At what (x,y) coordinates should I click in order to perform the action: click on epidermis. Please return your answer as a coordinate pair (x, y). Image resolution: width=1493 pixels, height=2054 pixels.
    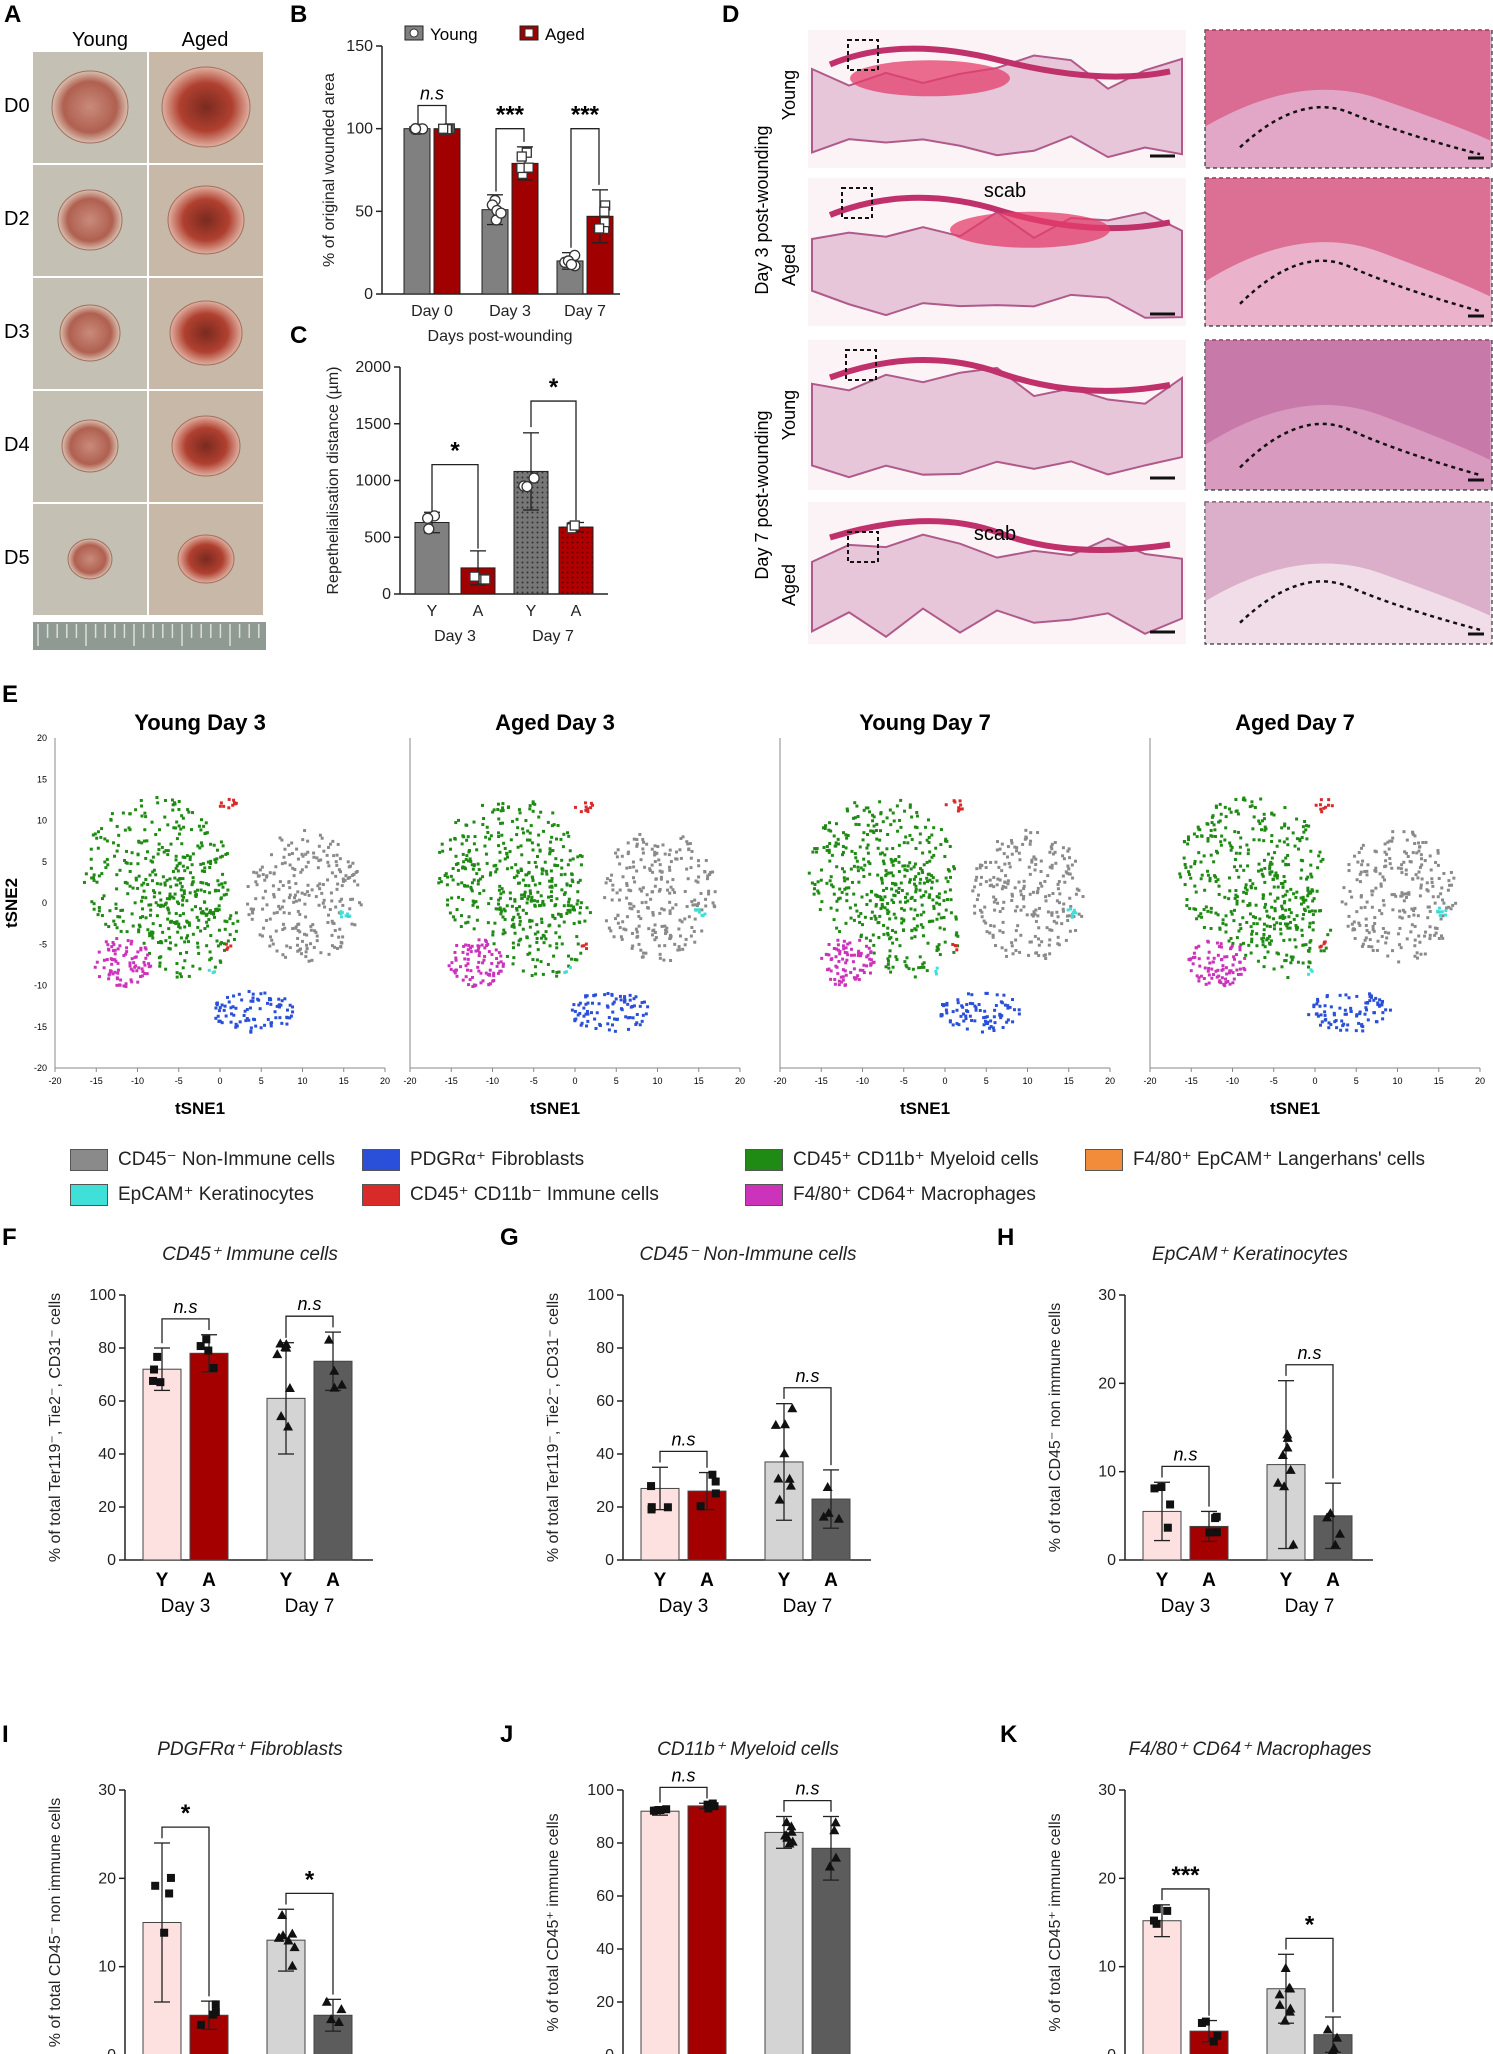
    Looking at the image, I should click on (999, 213).